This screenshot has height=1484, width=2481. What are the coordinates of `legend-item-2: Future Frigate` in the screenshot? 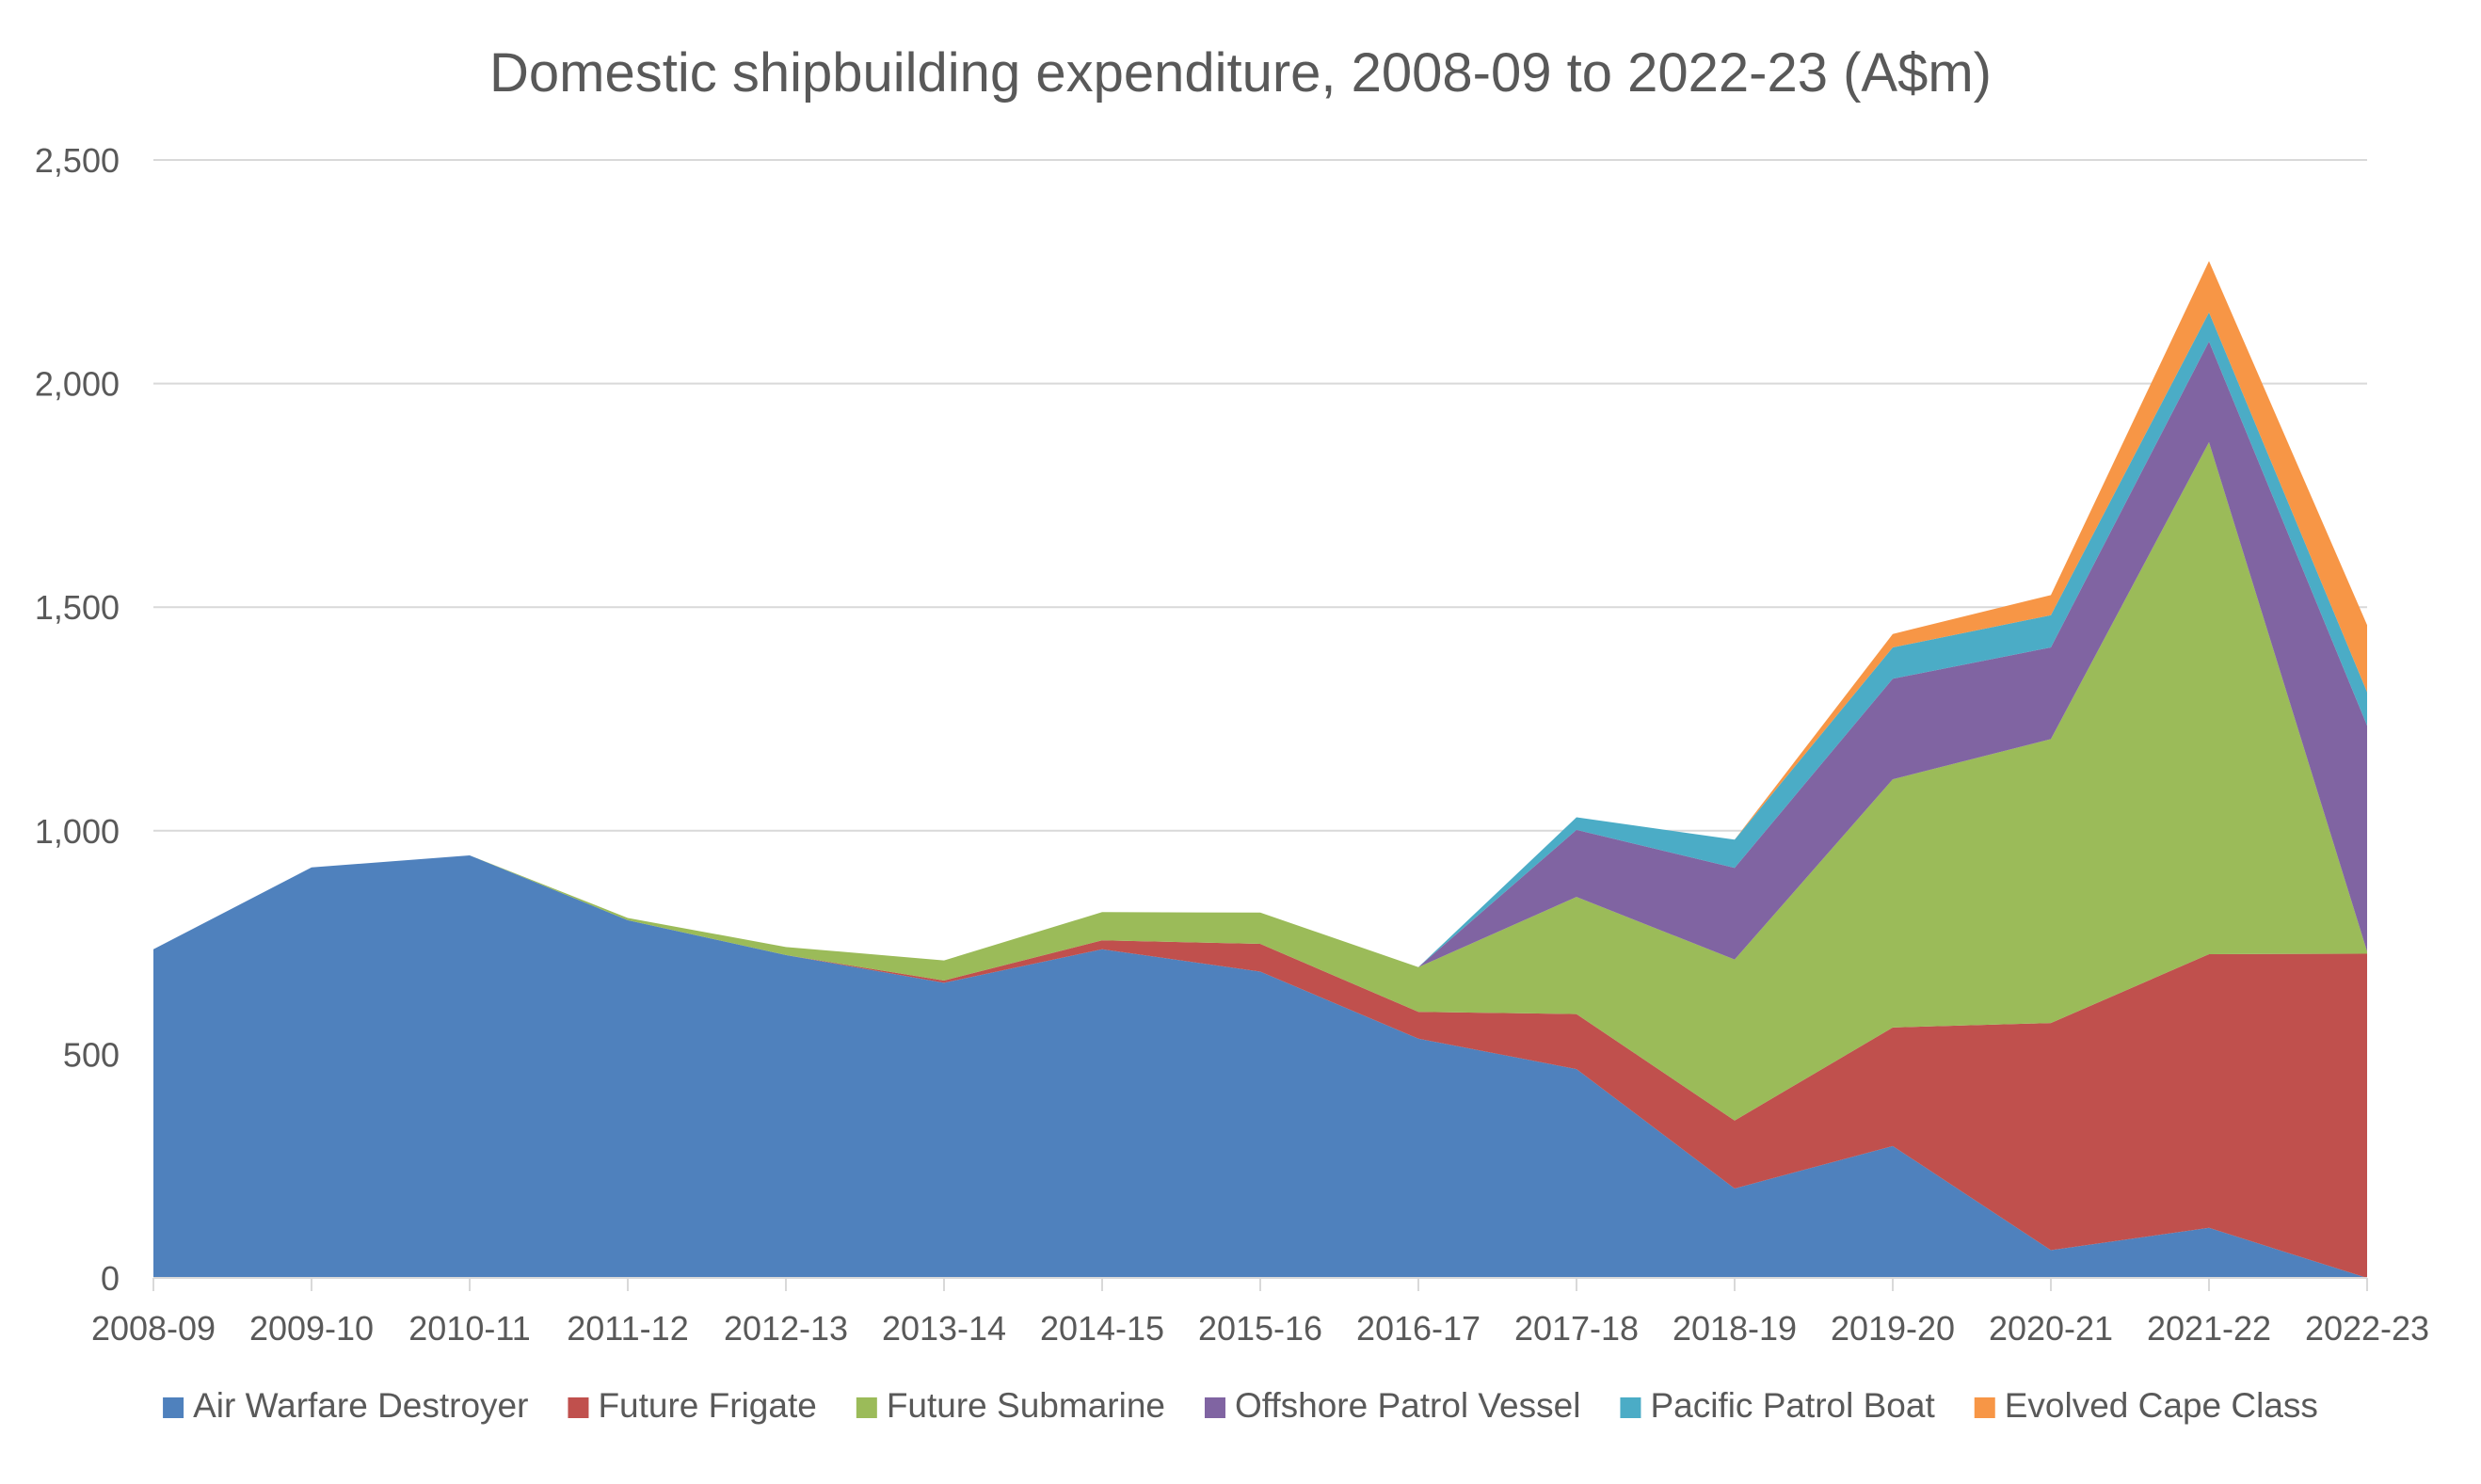 It's located at (692, 1405).